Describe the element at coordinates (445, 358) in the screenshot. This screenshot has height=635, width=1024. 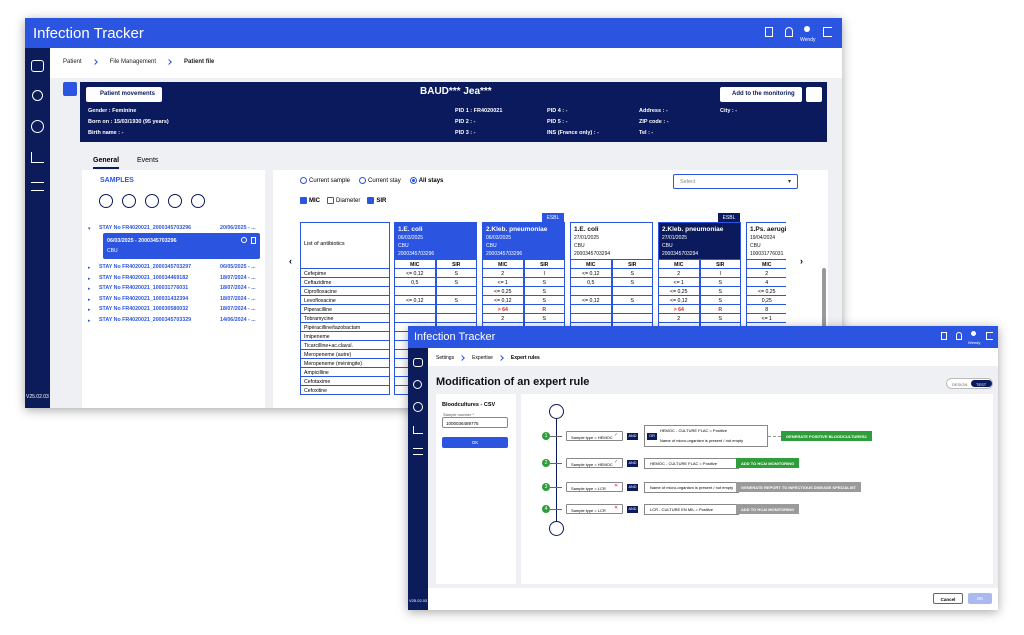
I see `breadcrumb-item: Settings` at that location.